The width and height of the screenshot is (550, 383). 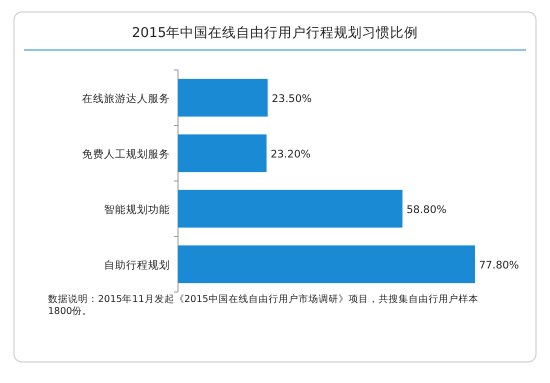 I want to click on title: 2015年中国在线自由行用户行程规划习惯比例, so click(x=275, y=33).